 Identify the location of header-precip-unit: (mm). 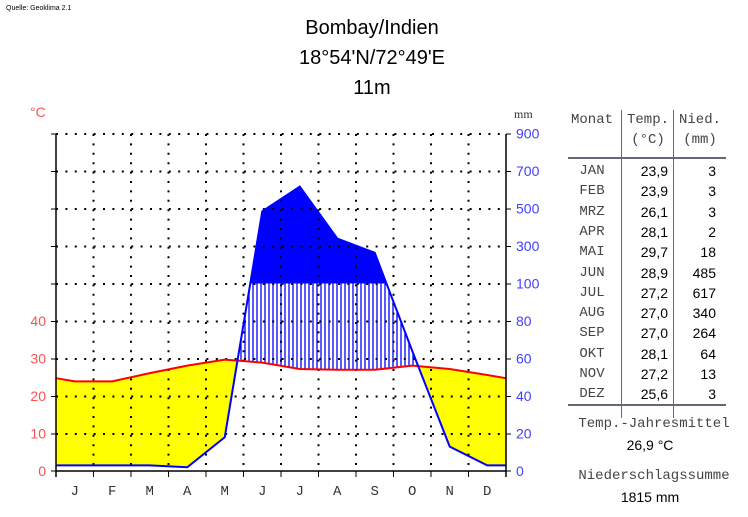
(700, 140).